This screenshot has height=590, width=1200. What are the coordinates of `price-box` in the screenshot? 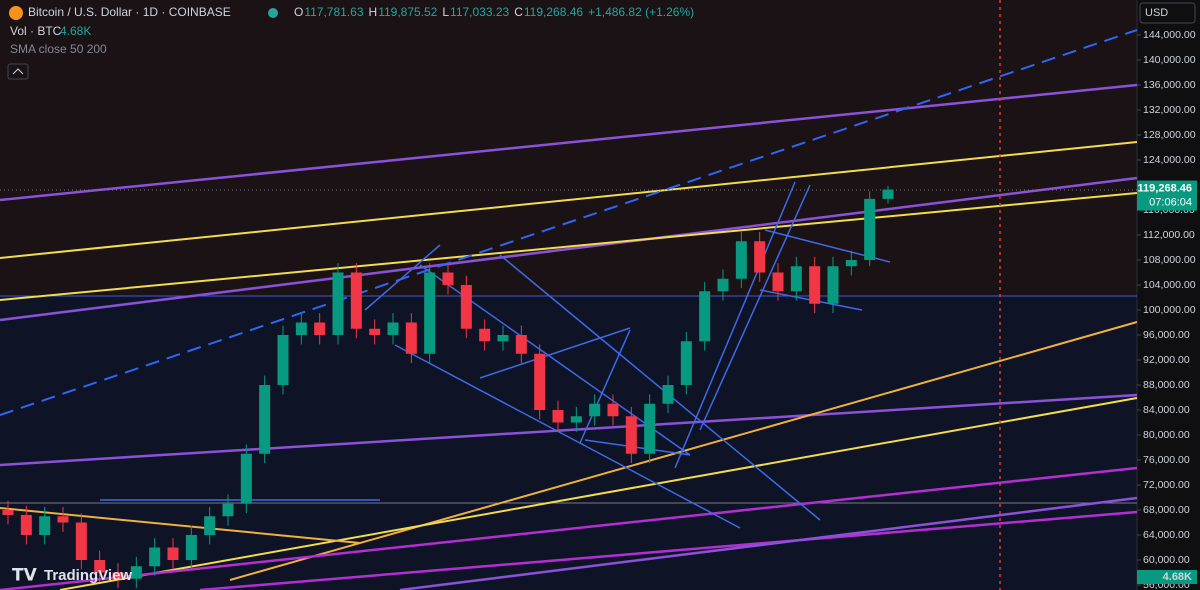 It's located at (1167, 195).